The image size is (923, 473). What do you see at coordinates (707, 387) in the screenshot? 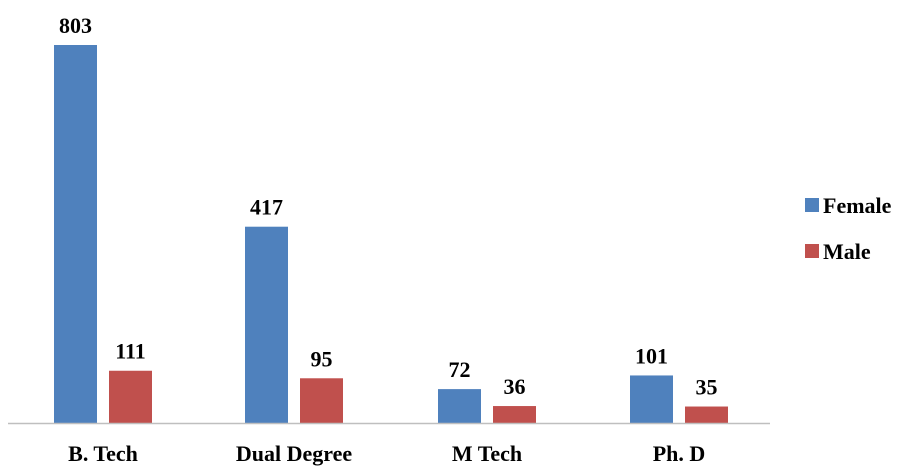
I see `data-label-male-ph-d: 35` at bounding box center [707, 387].